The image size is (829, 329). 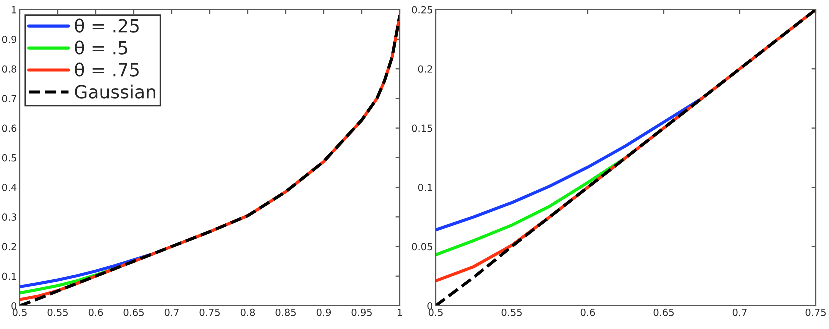 I want to click on legend-label: θ = .5, so click(x=101, y=47).